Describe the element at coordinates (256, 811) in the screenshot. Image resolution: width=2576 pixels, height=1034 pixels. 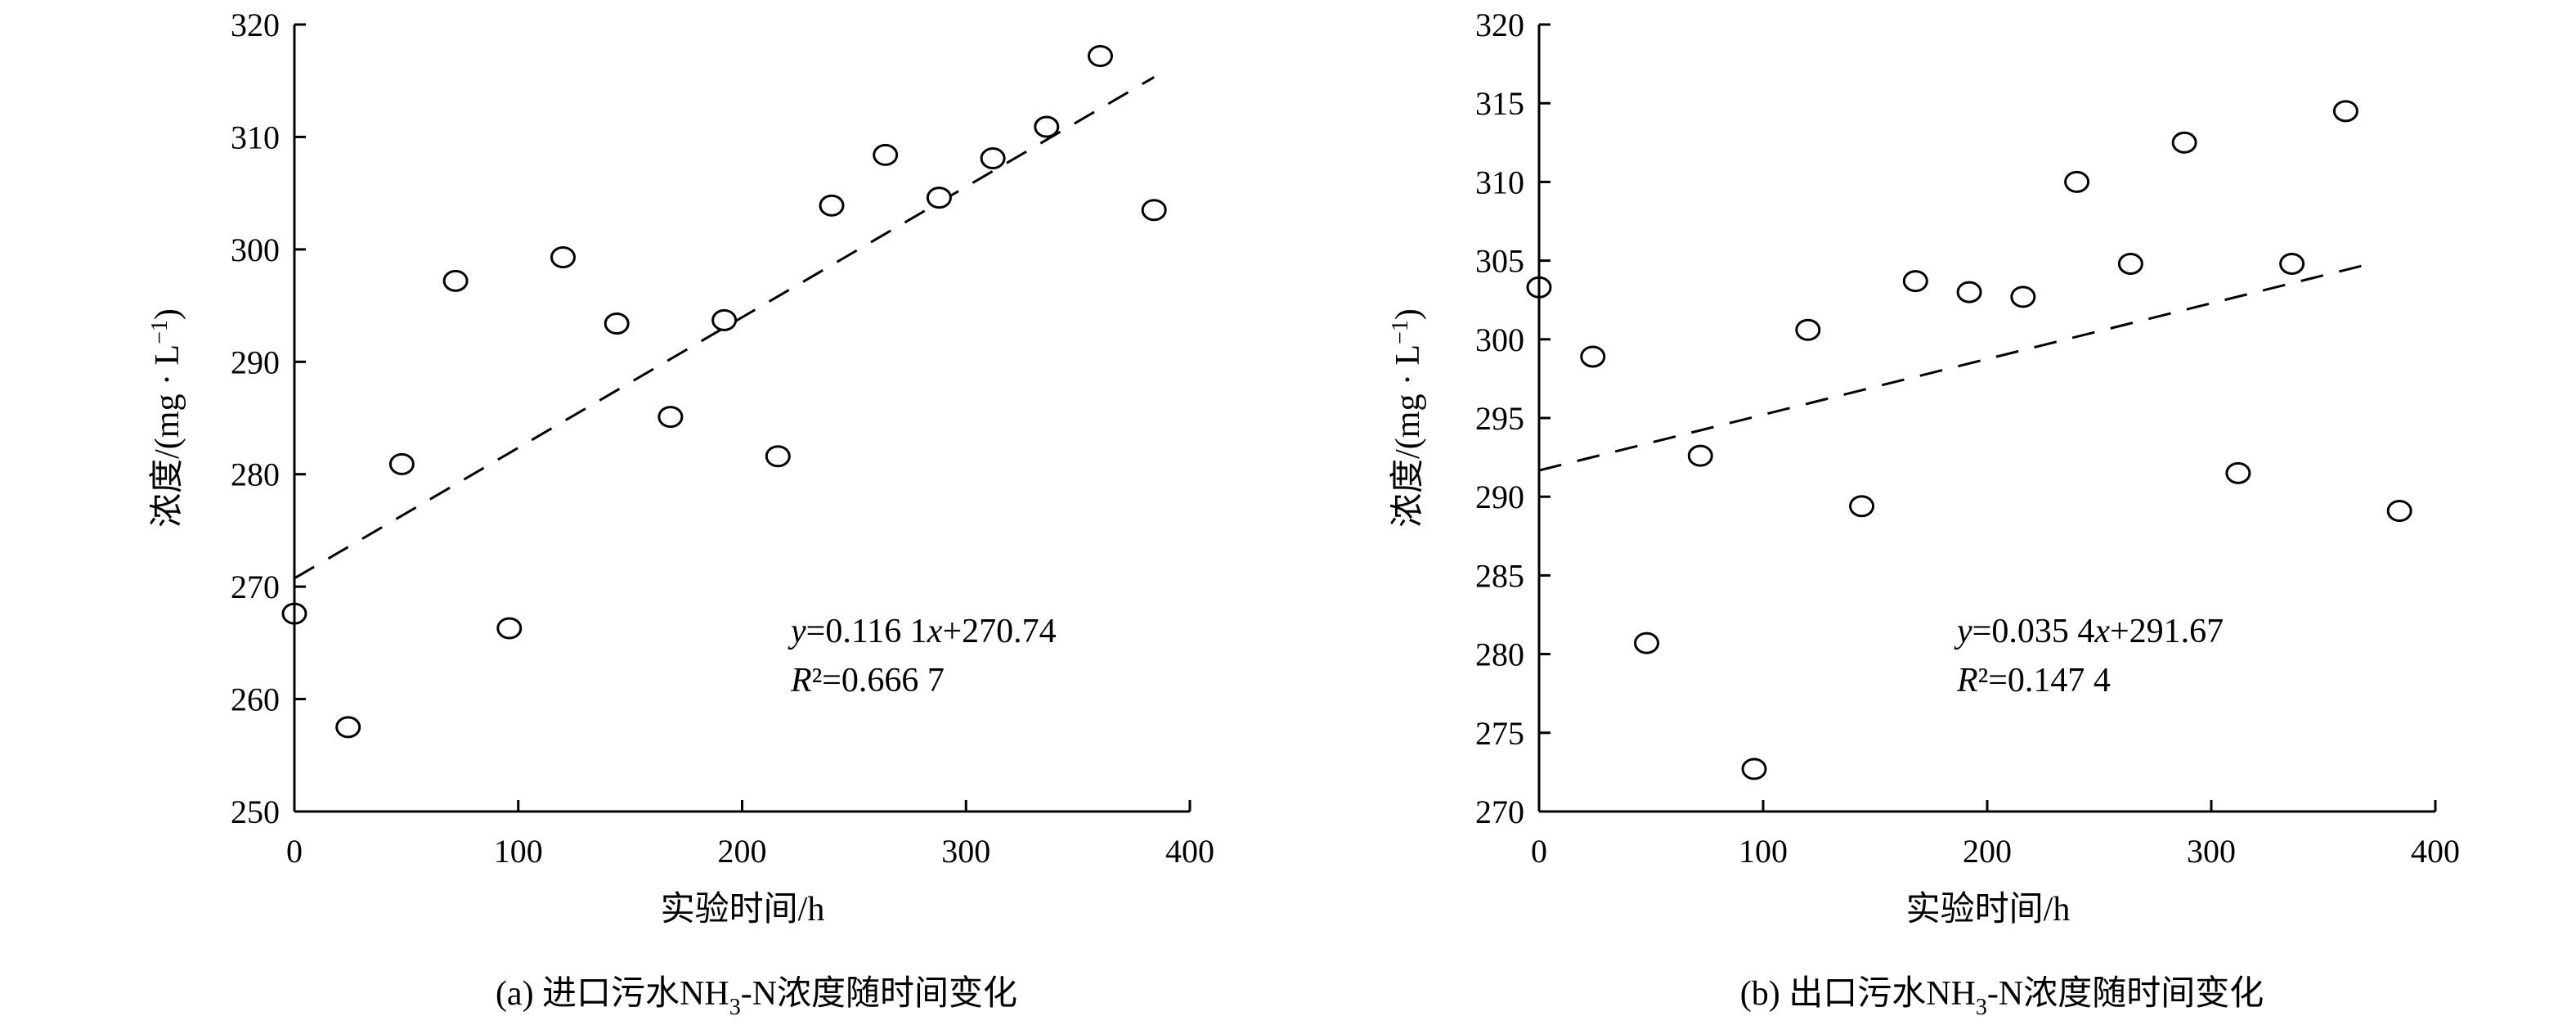
I see `chart-a-y-tick-label: 250` at that location.